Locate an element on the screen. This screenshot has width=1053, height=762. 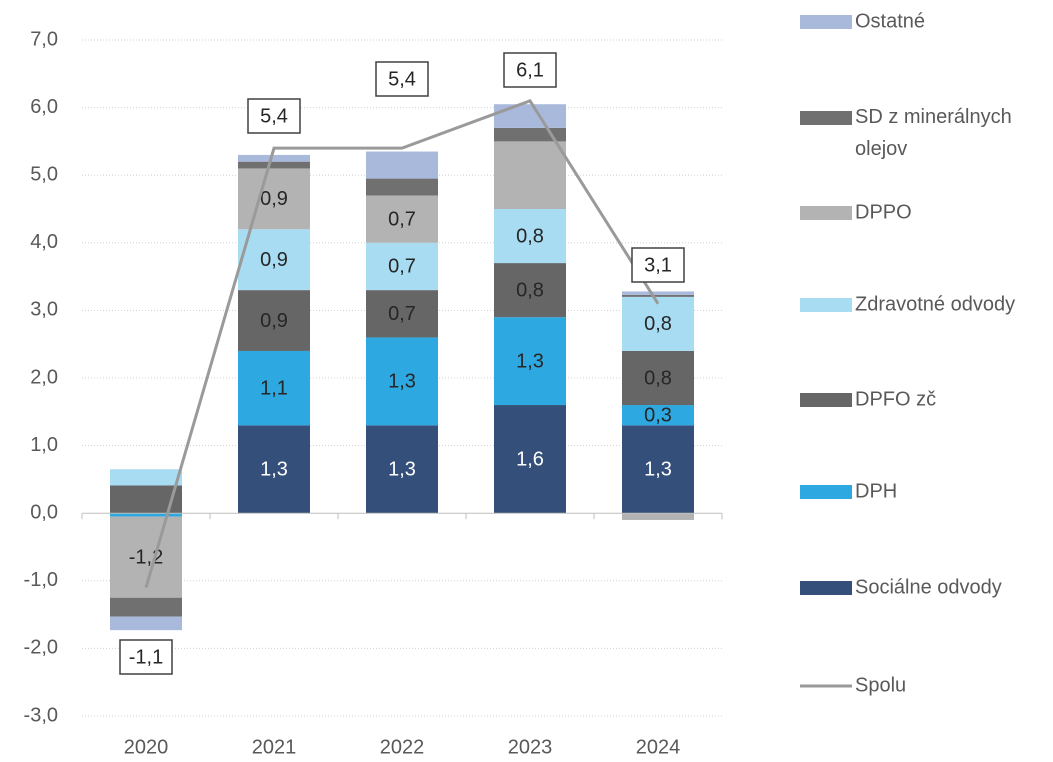
y-tick-label: 2,0 is located at coordinates (44, 377).